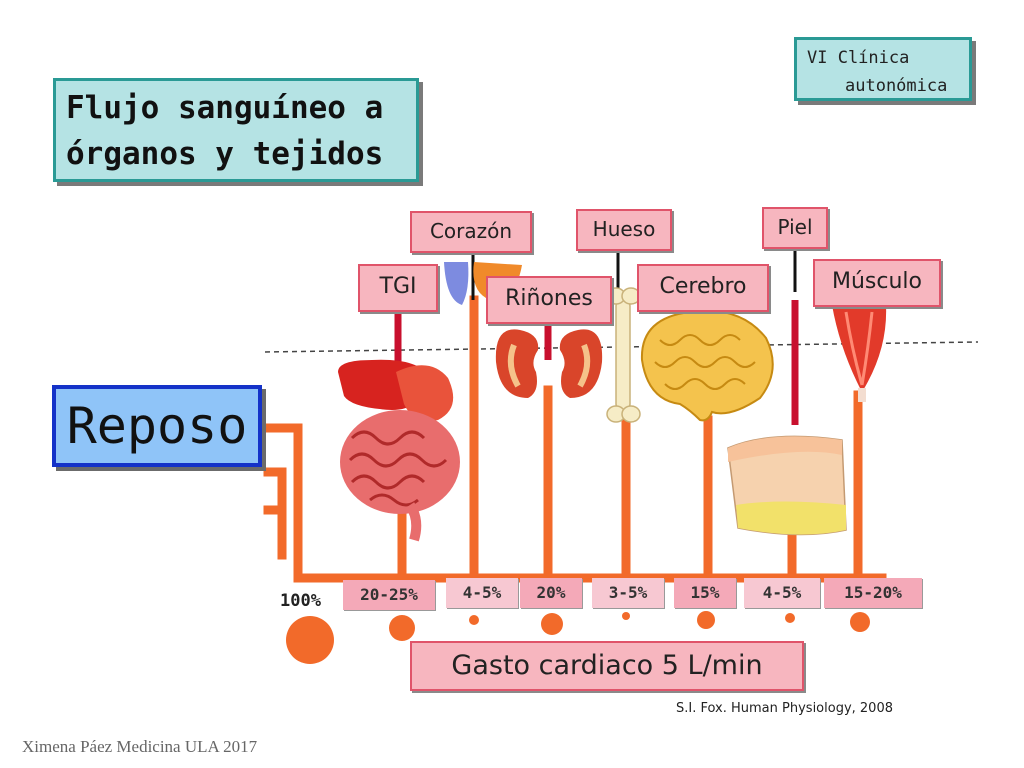 The height and width of the screenshot is (768, 1024). I want to click on percent-piel: 4-5%, so click(782, 593).